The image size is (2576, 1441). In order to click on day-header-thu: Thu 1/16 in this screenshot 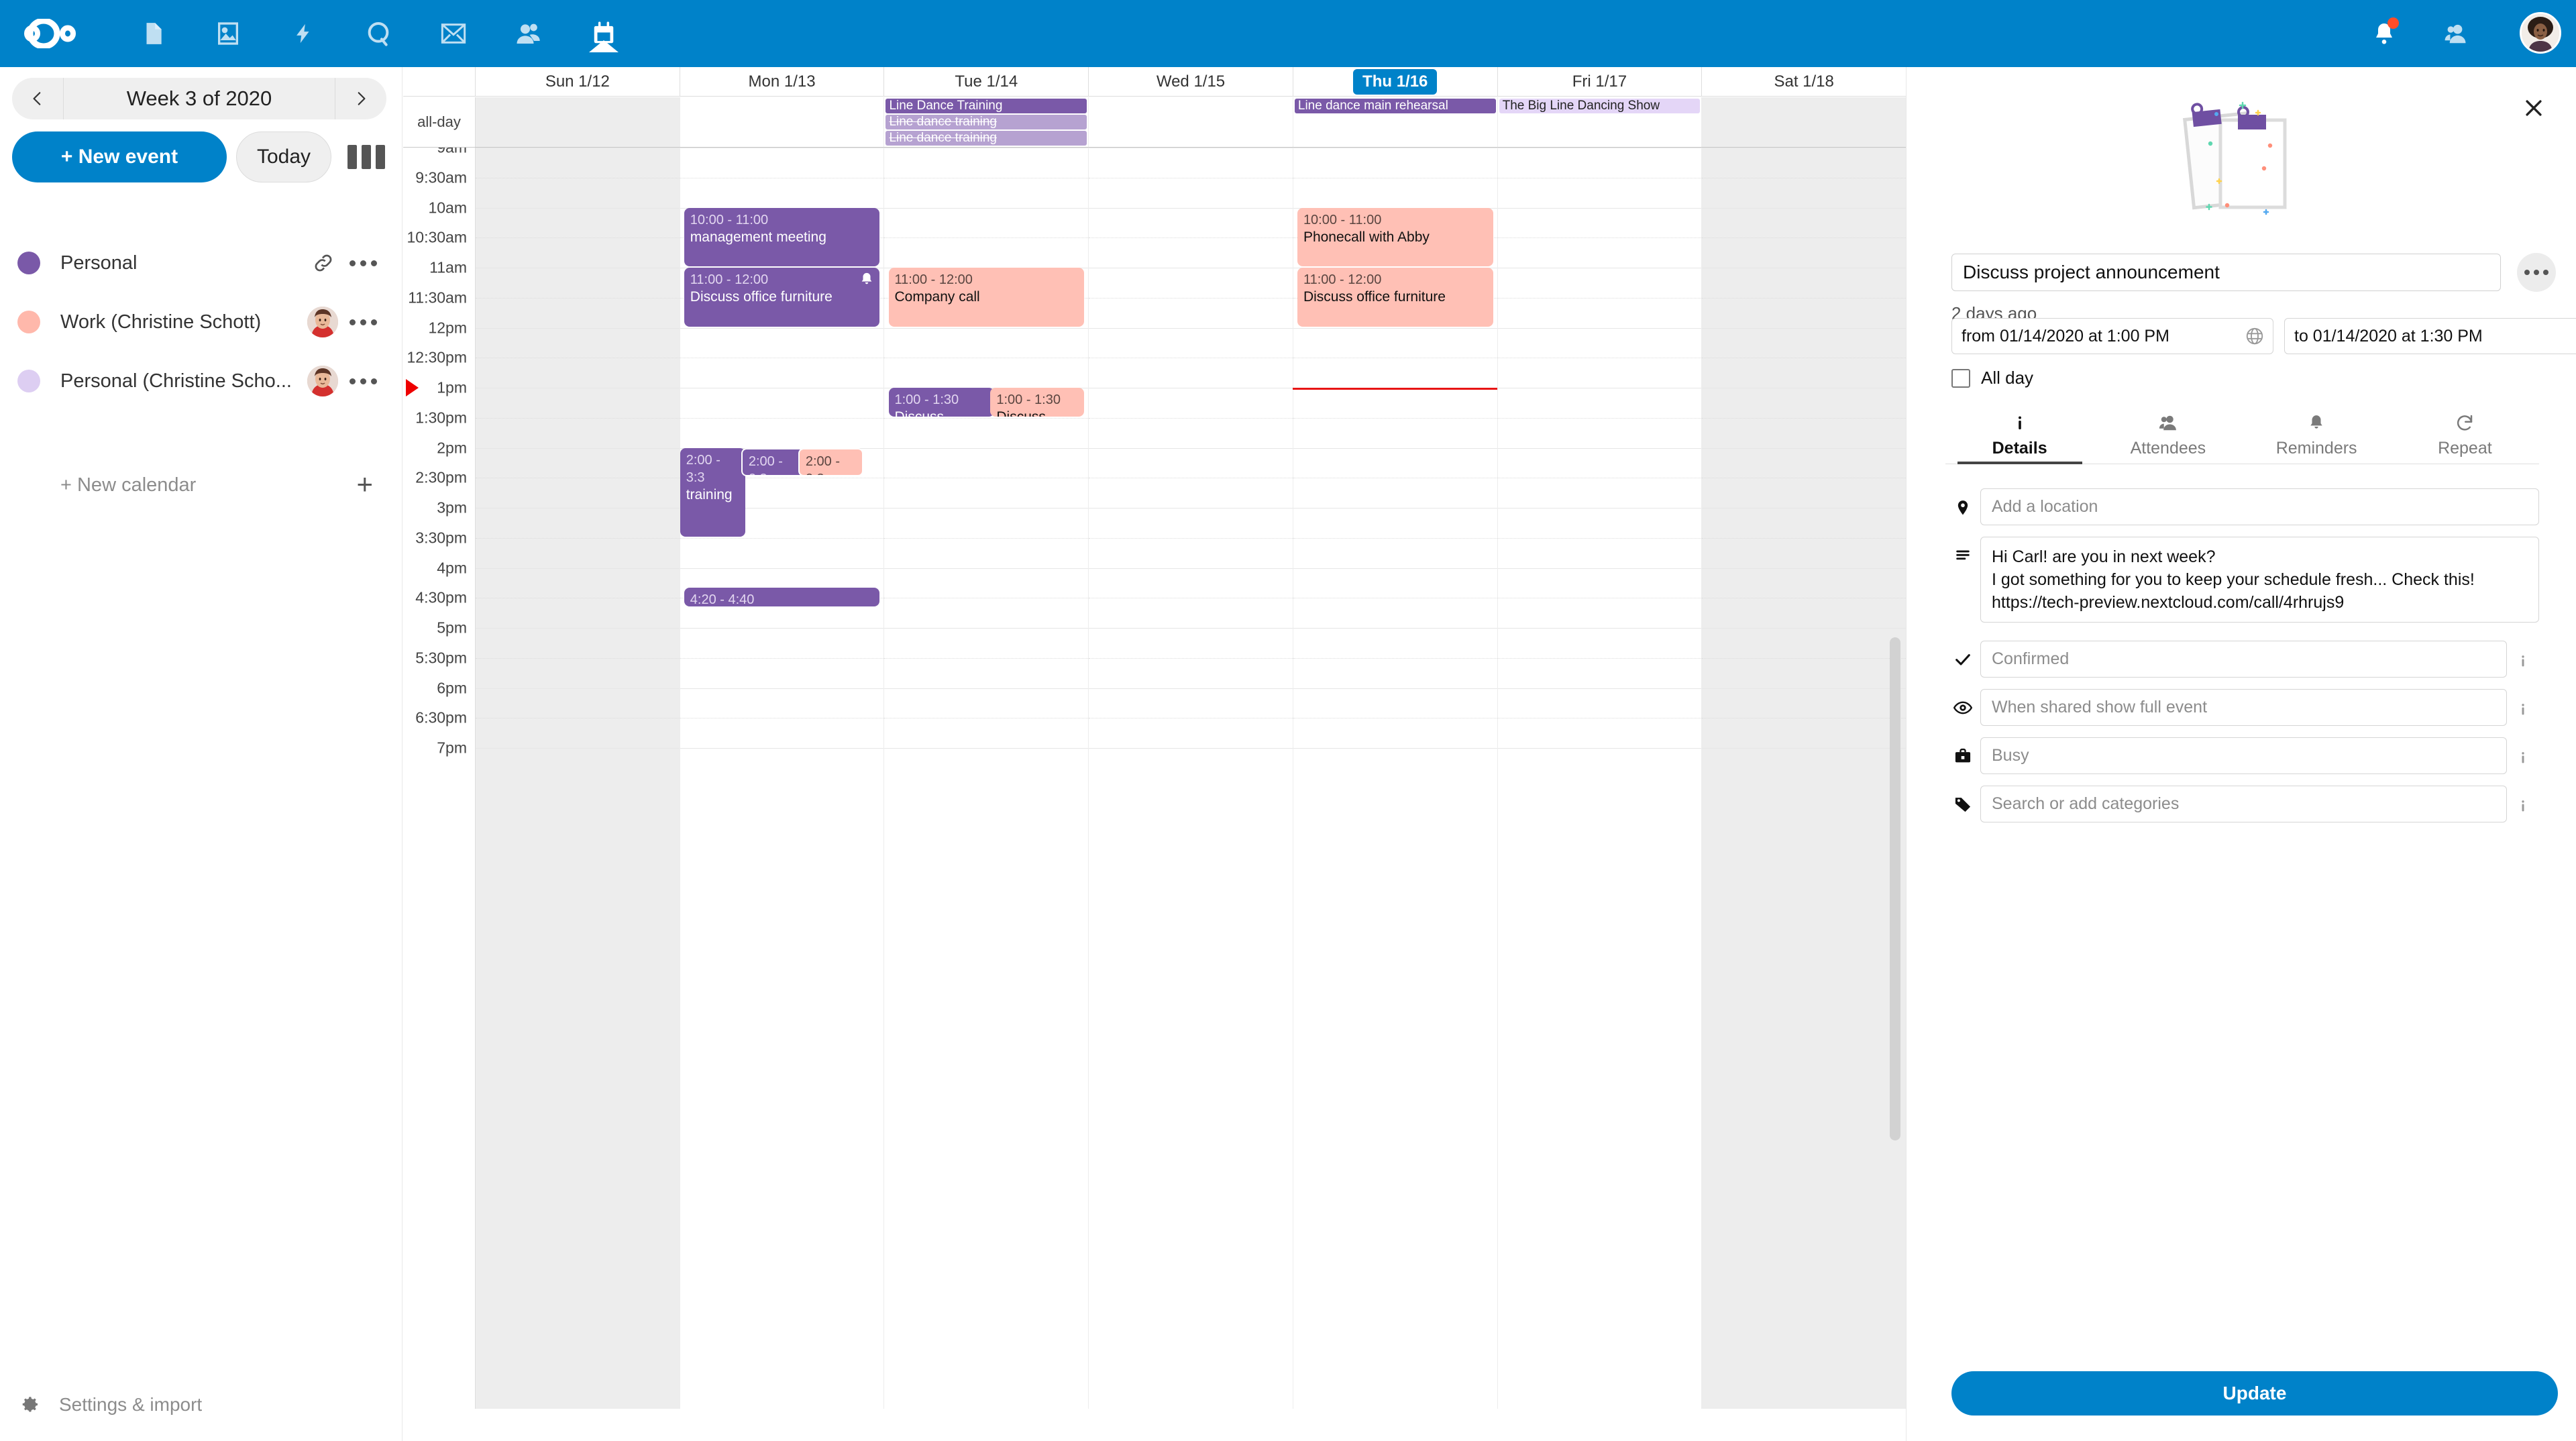, I will do `click(1395, 81)`.